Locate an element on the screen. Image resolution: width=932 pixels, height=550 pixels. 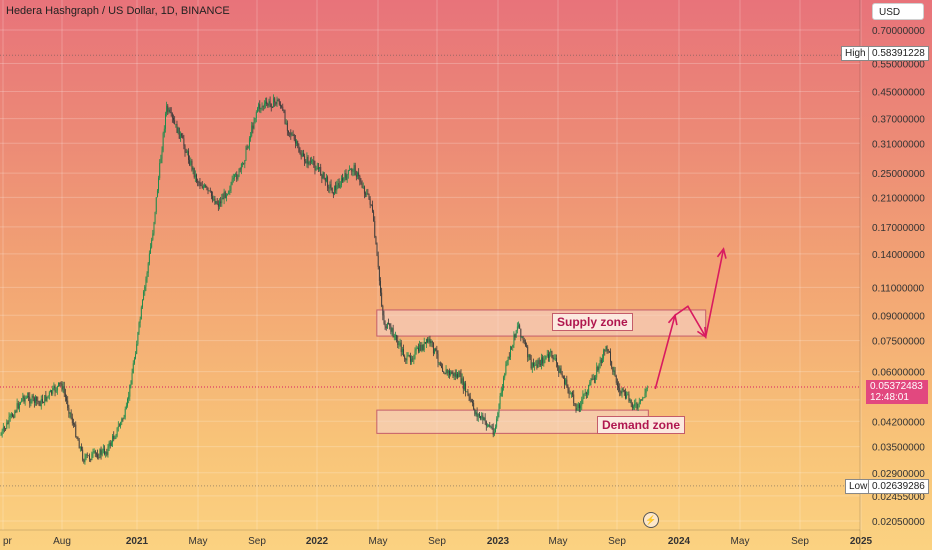
supply-zone-rect is located at coordinates (541, 323).